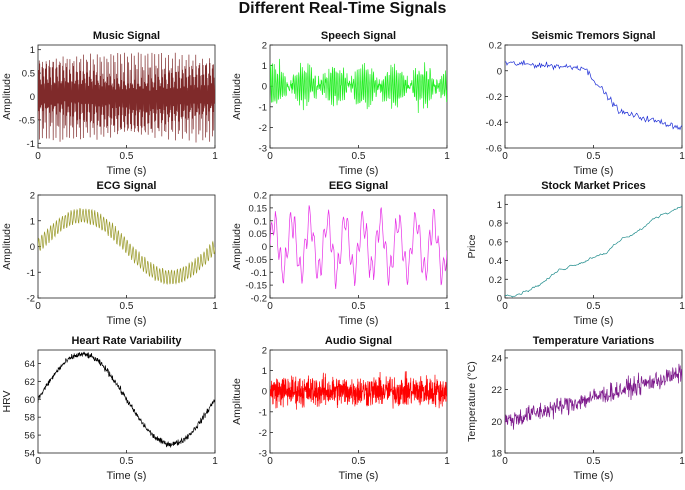 The width and height of the screenshot is (685, 490). I want to click on y-tick-label: -0.05, so click(256, 260).